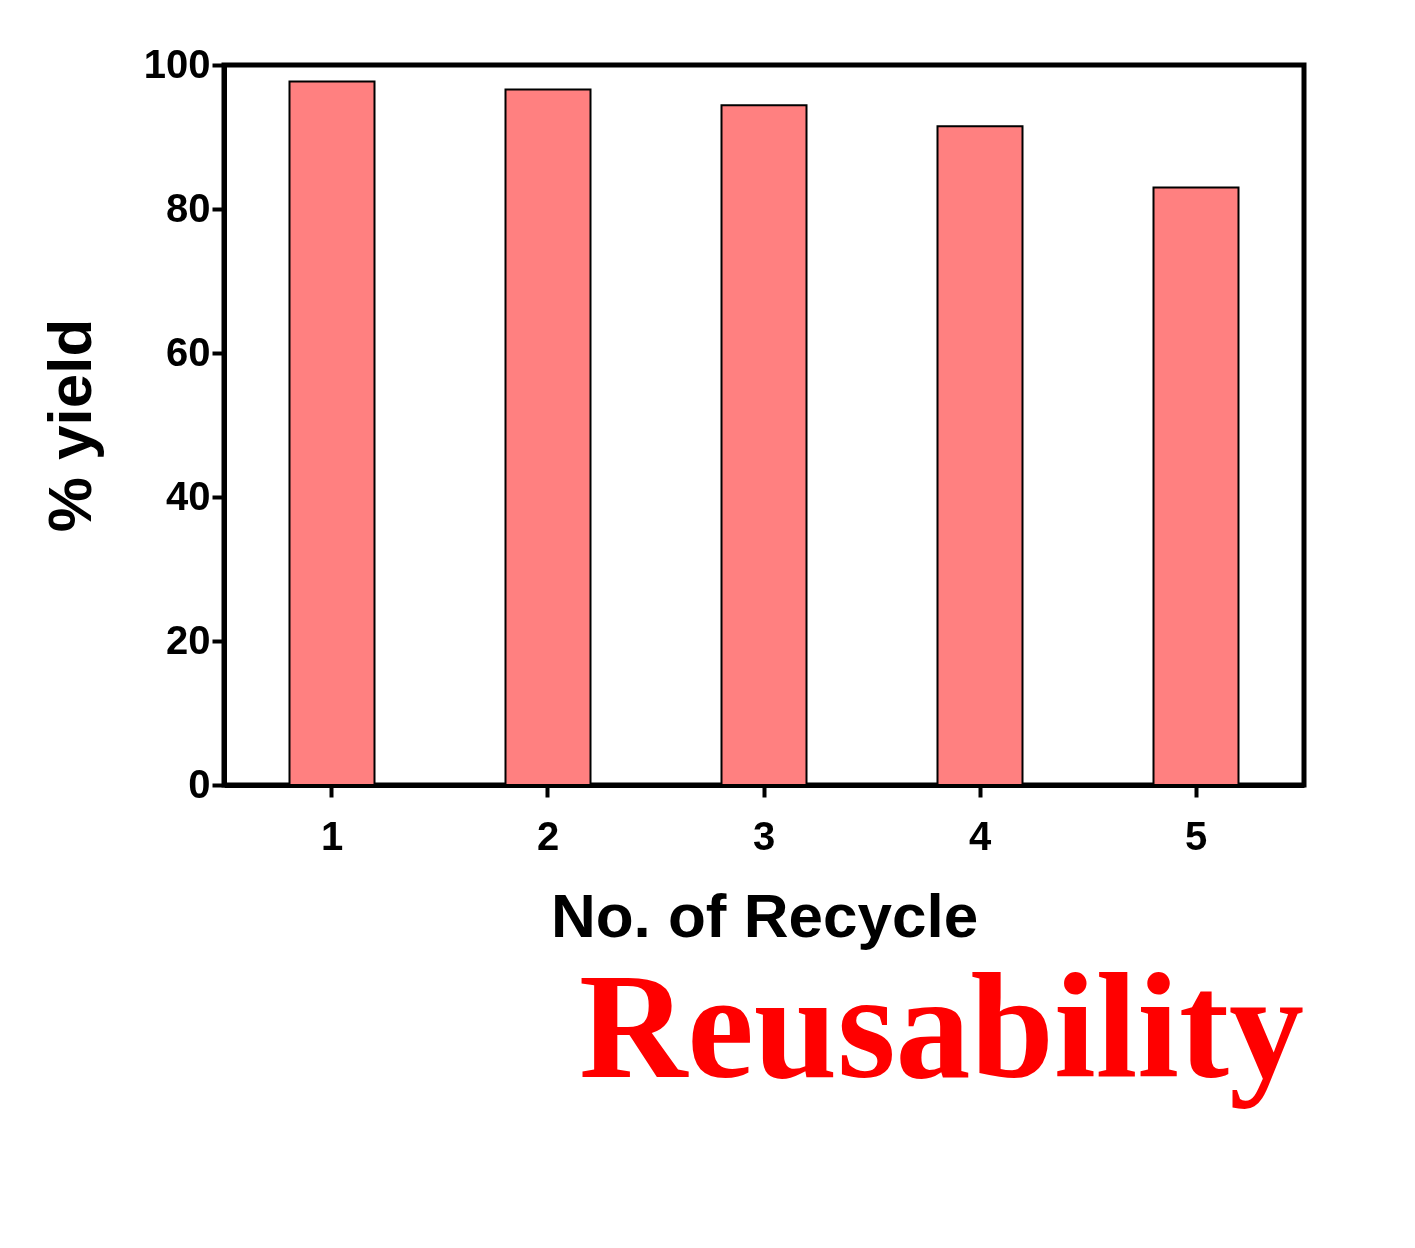  Describe the element at coordinates (188, 495) in the screenshot. I see `y-tick-label: 40` at that location.